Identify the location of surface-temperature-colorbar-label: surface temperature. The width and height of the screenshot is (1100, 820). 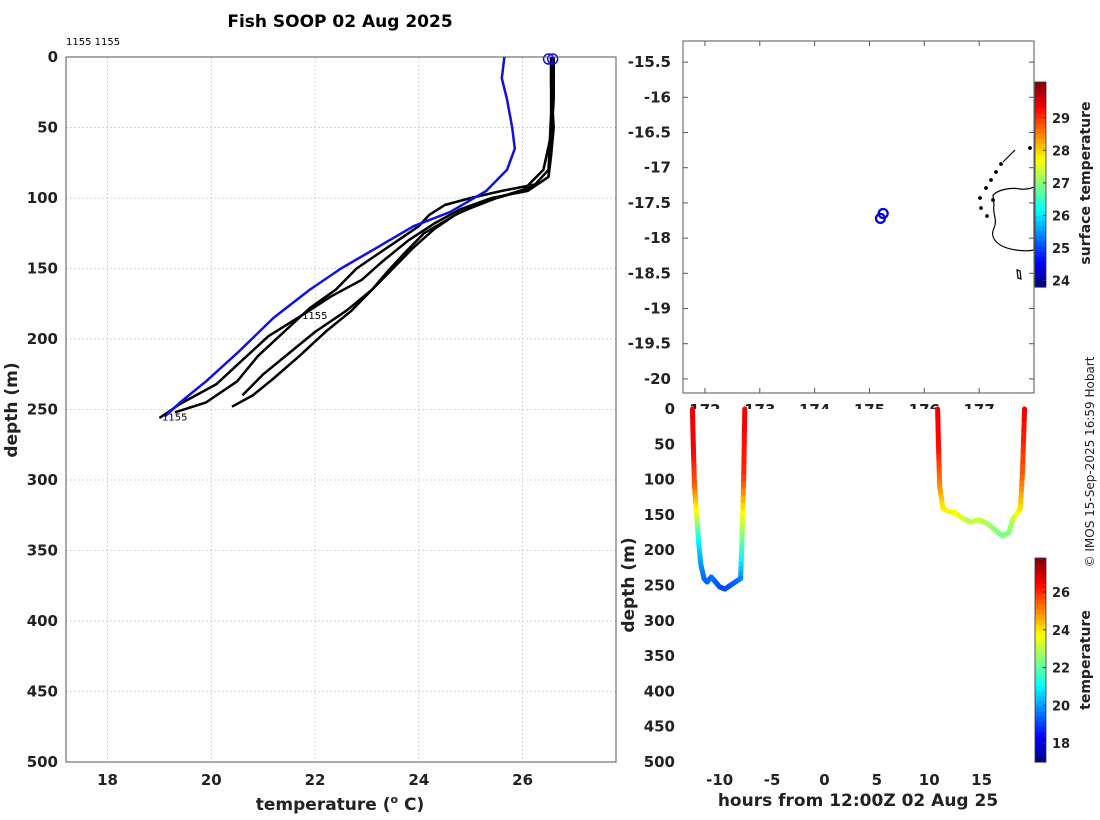
(1086, 182).